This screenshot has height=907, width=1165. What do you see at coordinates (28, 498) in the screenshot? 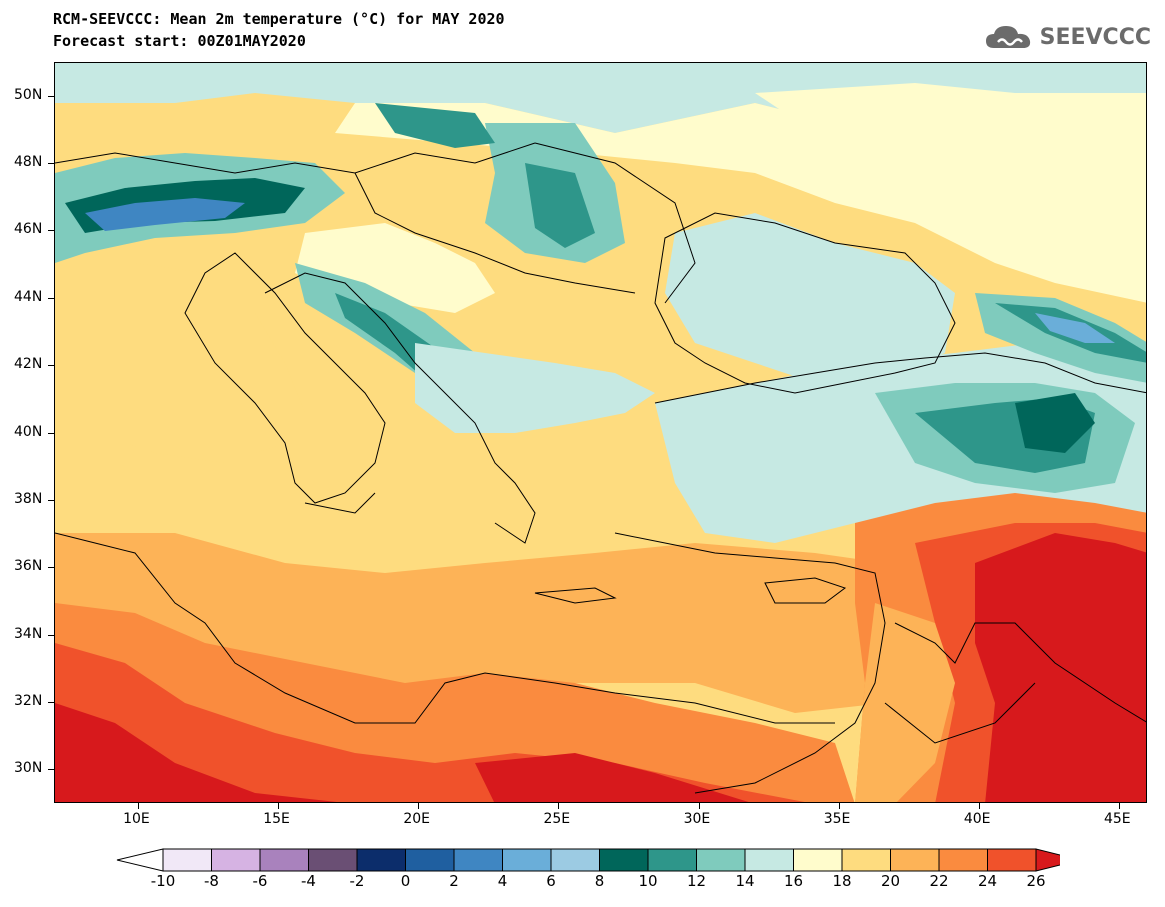
I see `lat-tick-label: 38N` at bounding box center [28, 498].